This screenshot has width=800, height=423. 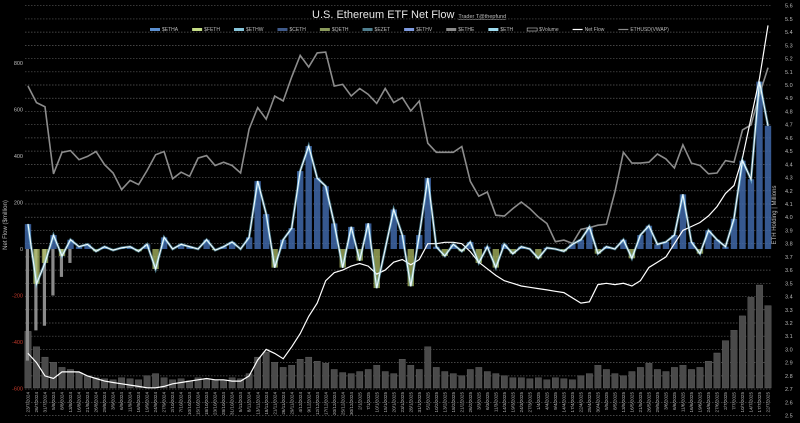 What do you see at coordinates (340, 30) in the screenshot?
I see `legend-label: $QETH` at bounding box center [340, 30].